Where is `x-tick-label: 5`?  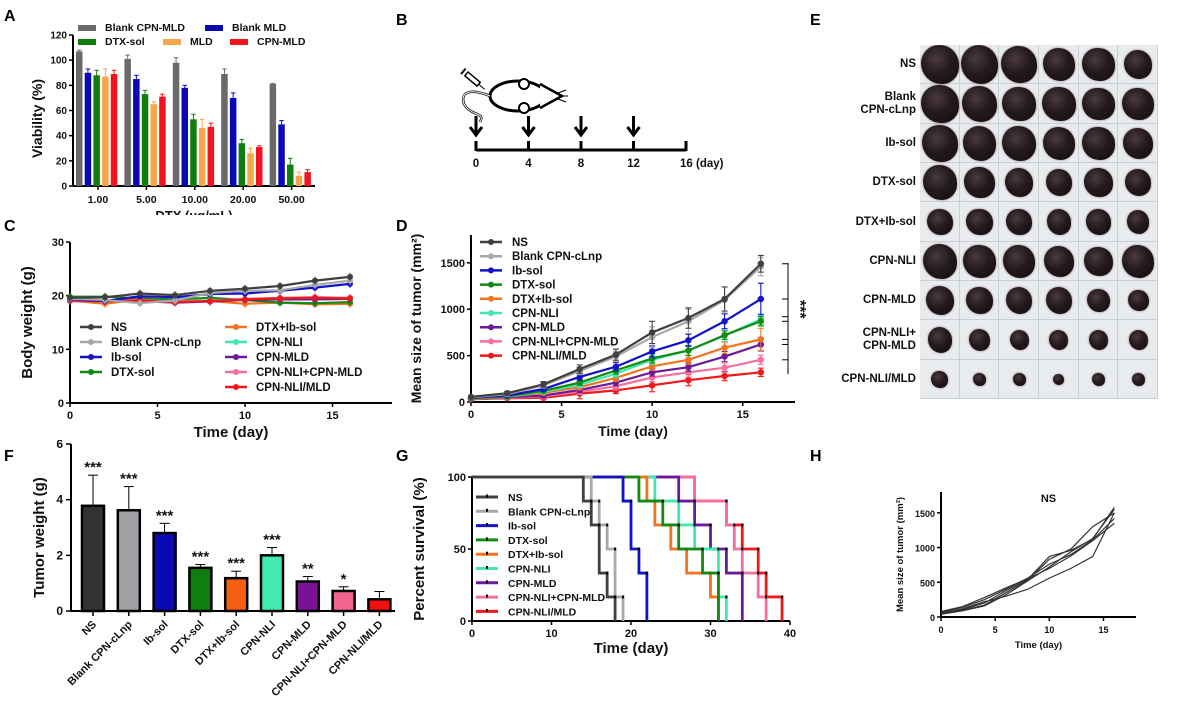 x-tick-label: 5 is located at coordinates (562, 415).